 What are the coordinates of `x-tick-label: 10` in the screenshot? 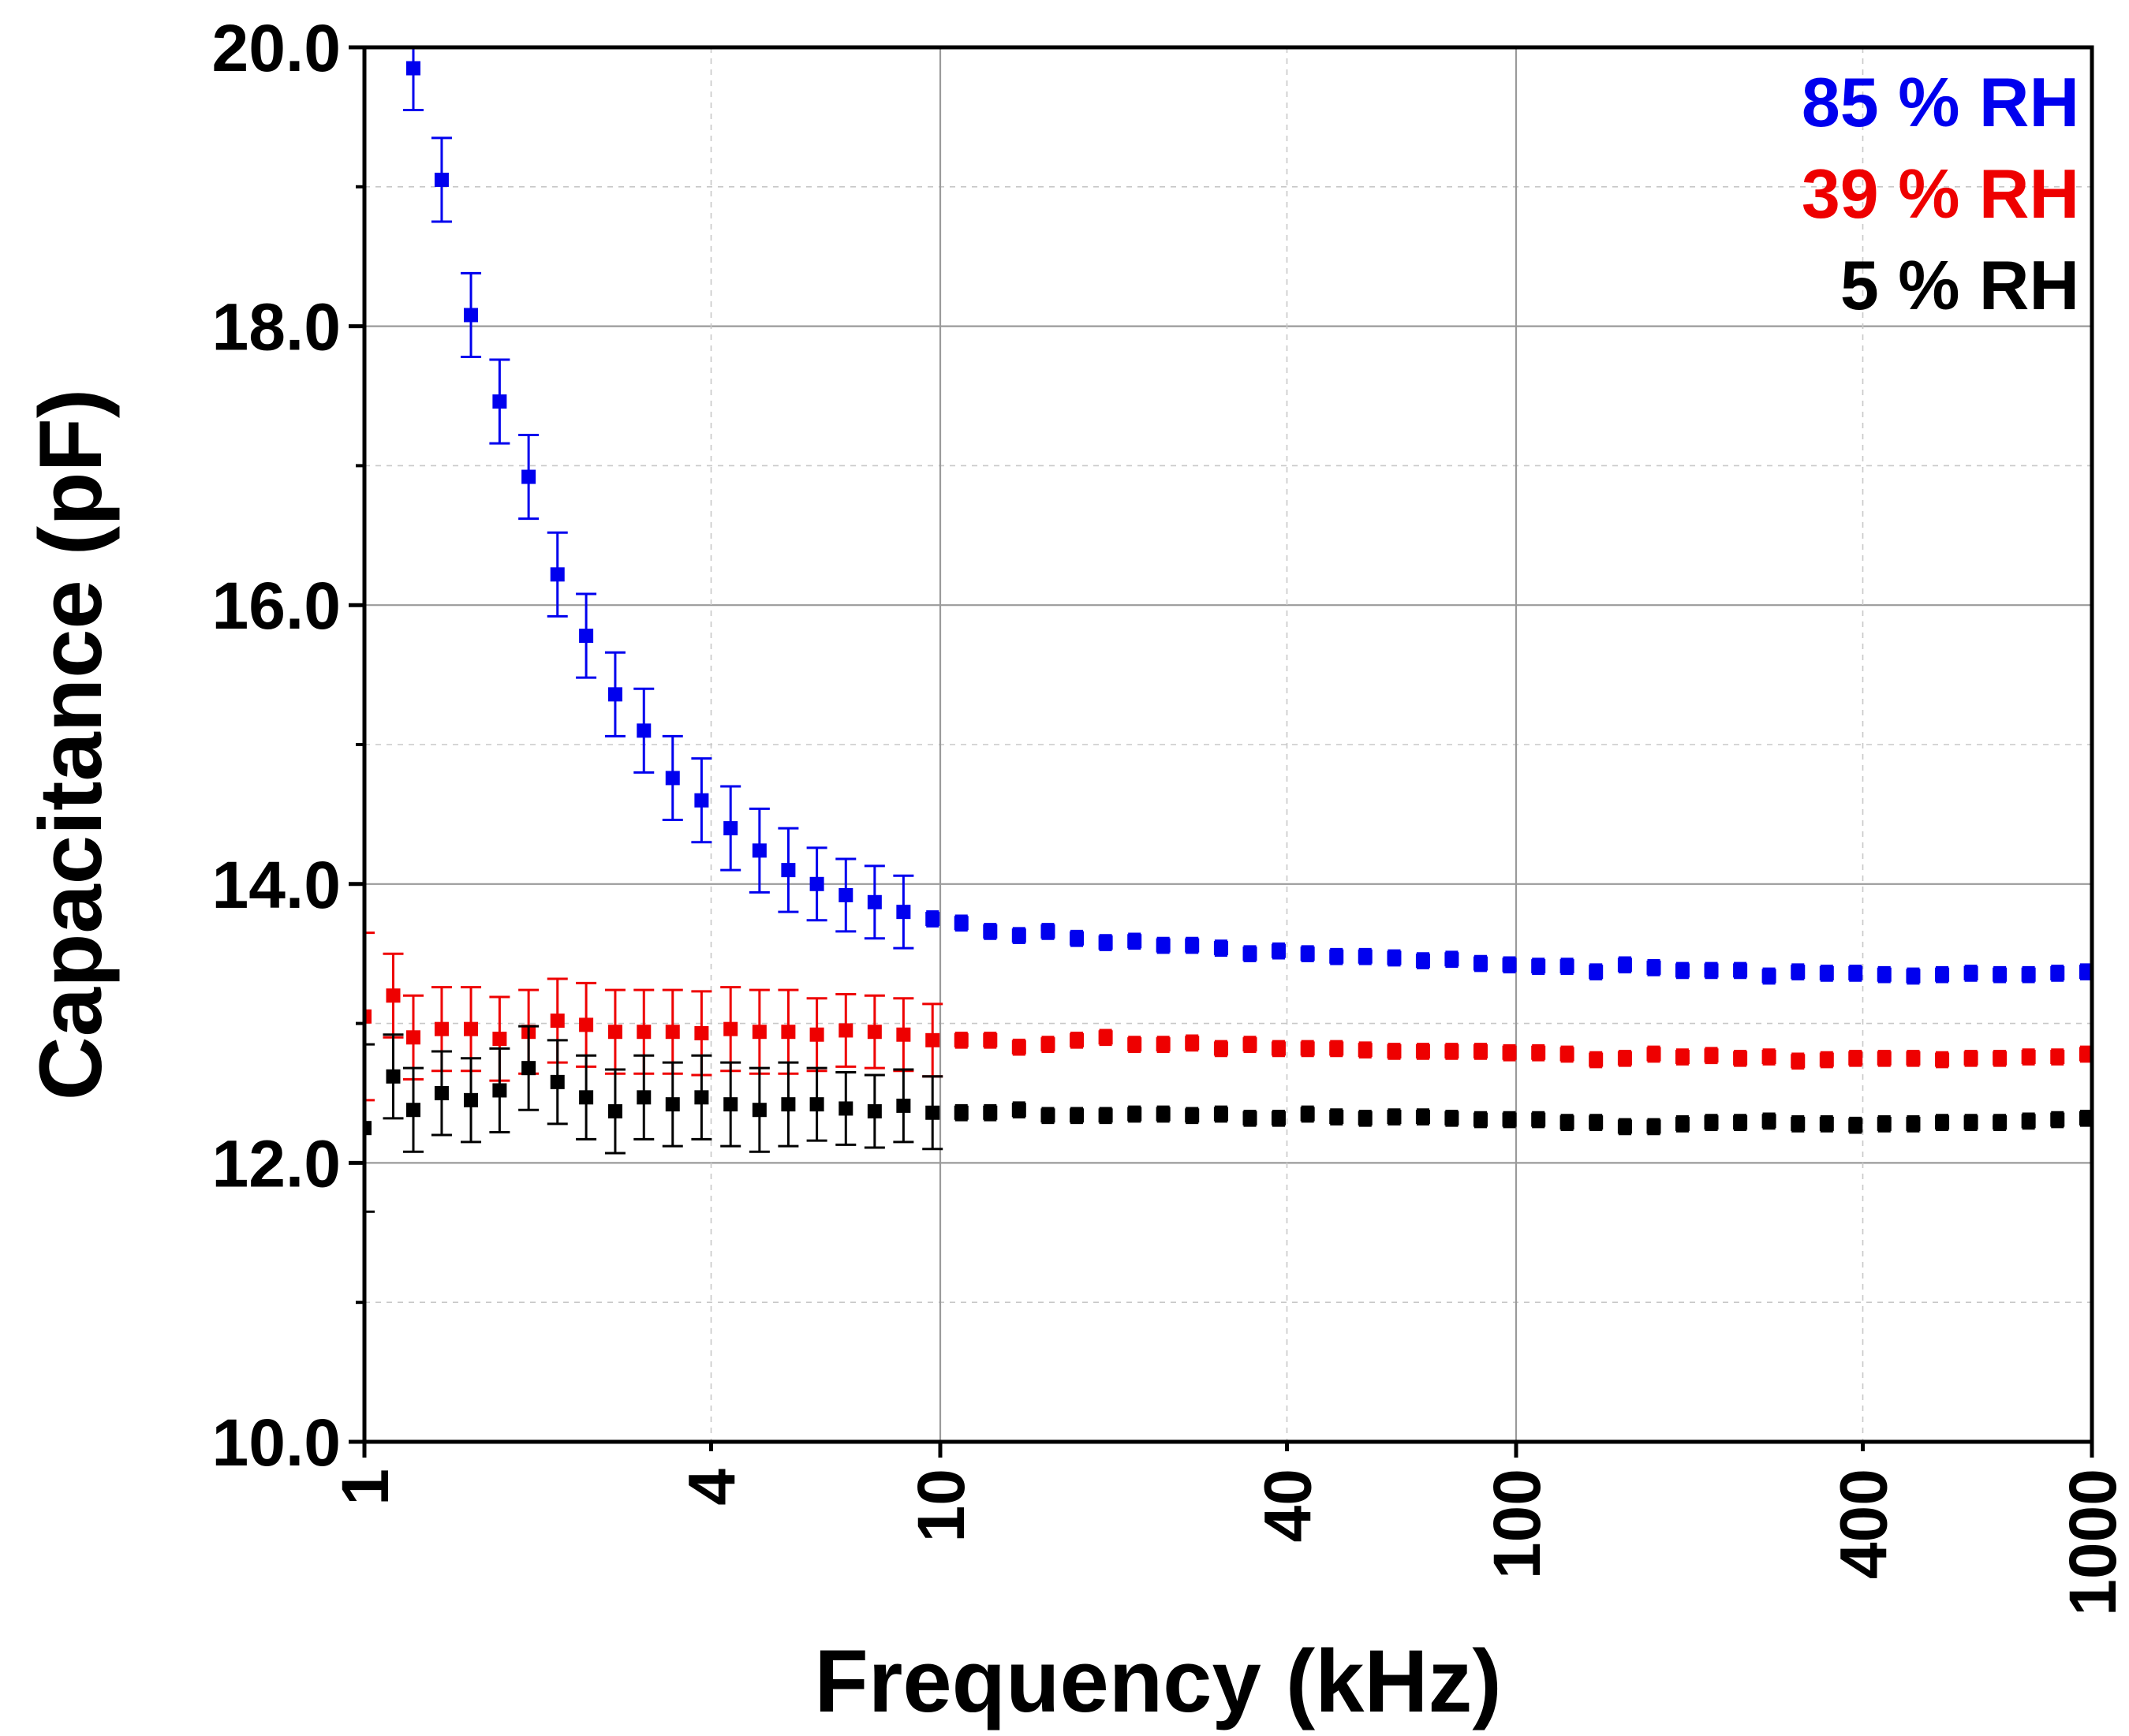 It's located at (941, 1505).